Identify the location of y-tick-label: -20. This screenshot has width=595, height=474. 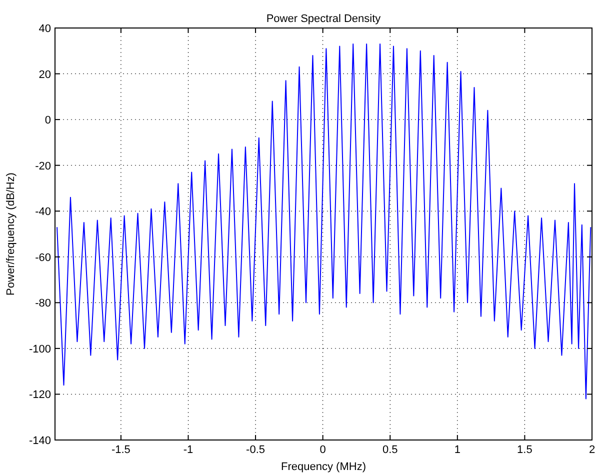
(43, 166).